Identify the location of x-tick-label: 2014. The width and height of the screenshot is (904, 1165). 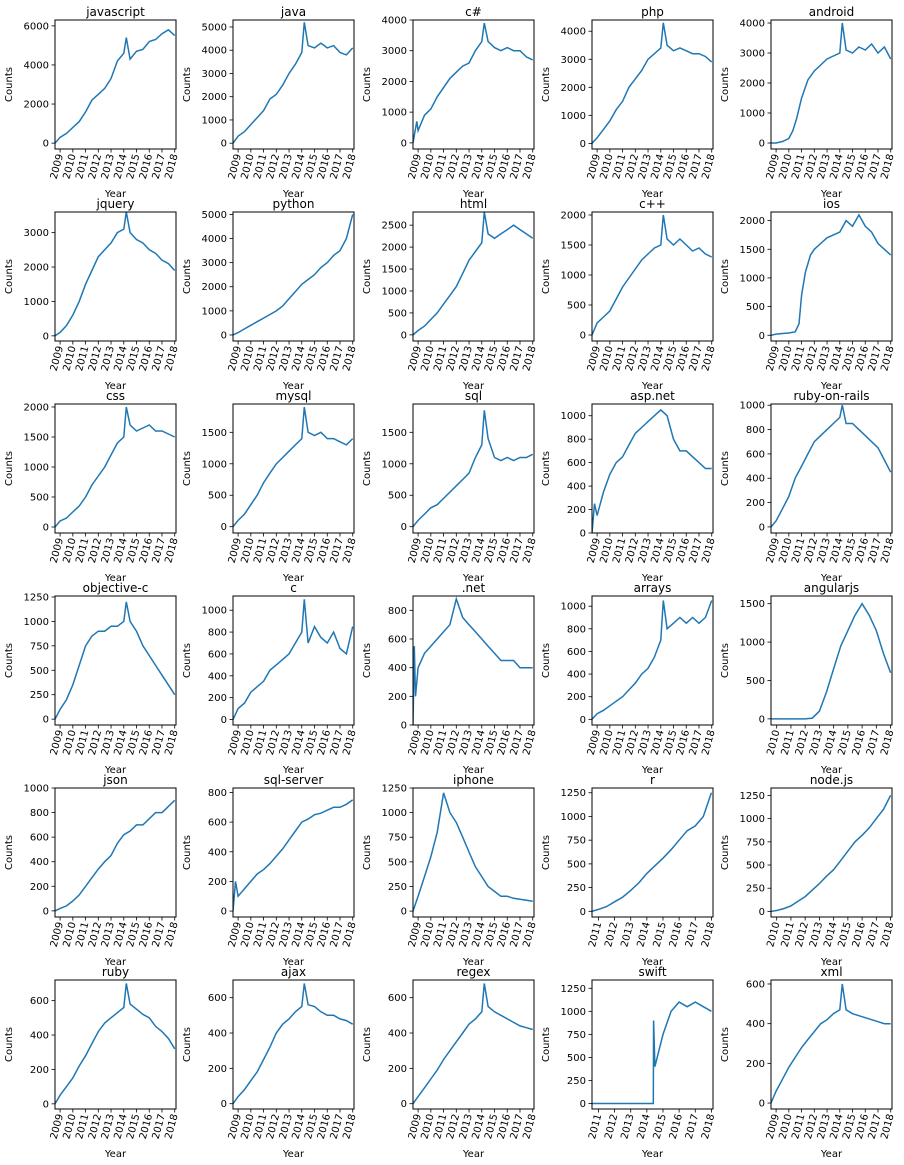
(644, 1126).